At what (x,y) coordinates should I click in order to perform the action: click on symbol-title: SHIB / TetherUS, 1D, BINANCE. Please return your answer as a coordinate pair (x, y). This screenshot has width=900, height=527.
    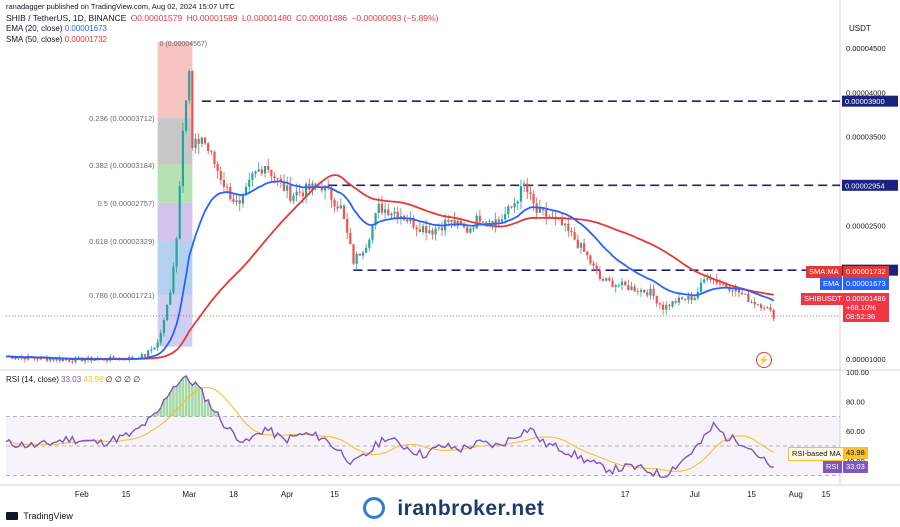
    Looking at the image, I should click on (66, 18).